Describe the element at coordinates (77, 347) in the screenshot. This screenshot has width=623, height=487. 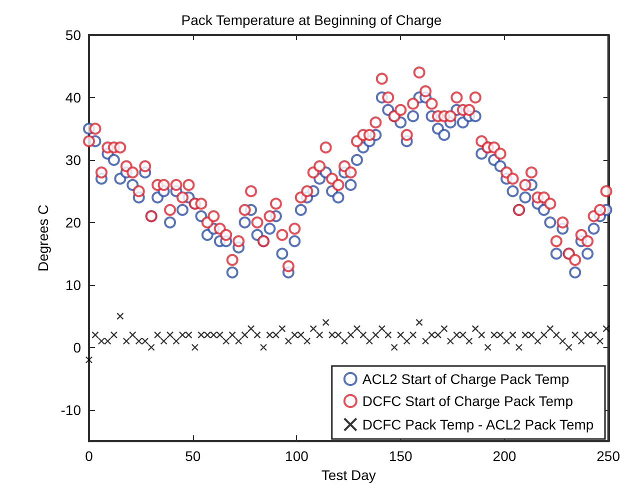
I see `y-tick-label: 0` at that location.